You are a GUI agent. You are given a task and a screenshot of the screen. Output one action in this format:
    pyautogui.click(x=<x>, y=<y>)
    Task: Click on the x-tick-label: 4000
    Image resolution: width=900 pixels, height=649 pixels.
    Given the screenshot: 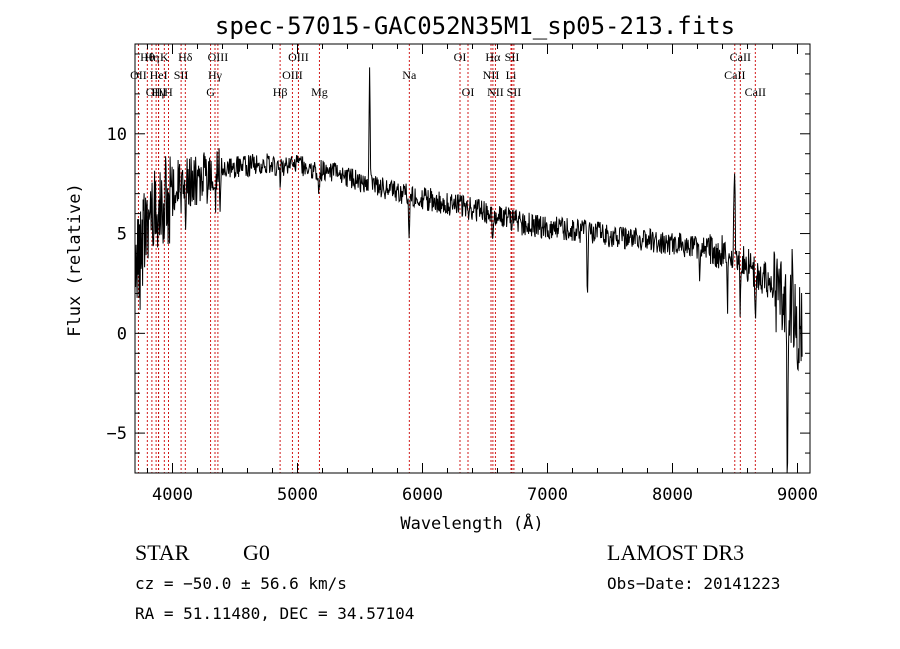 What is the action you would take?
    pyautogui.click(x=172, y=495)
    